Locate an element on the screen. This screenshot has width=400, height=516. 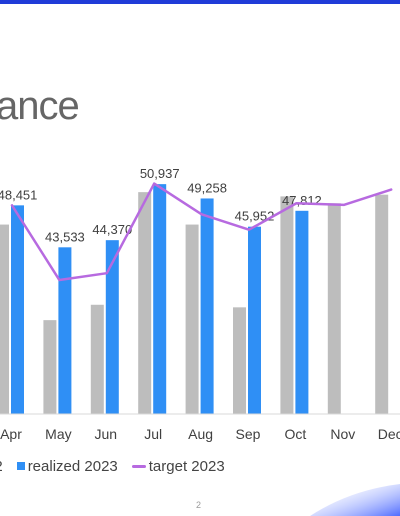
legend-item-2022: 22 is located at coordinates (1, 466).